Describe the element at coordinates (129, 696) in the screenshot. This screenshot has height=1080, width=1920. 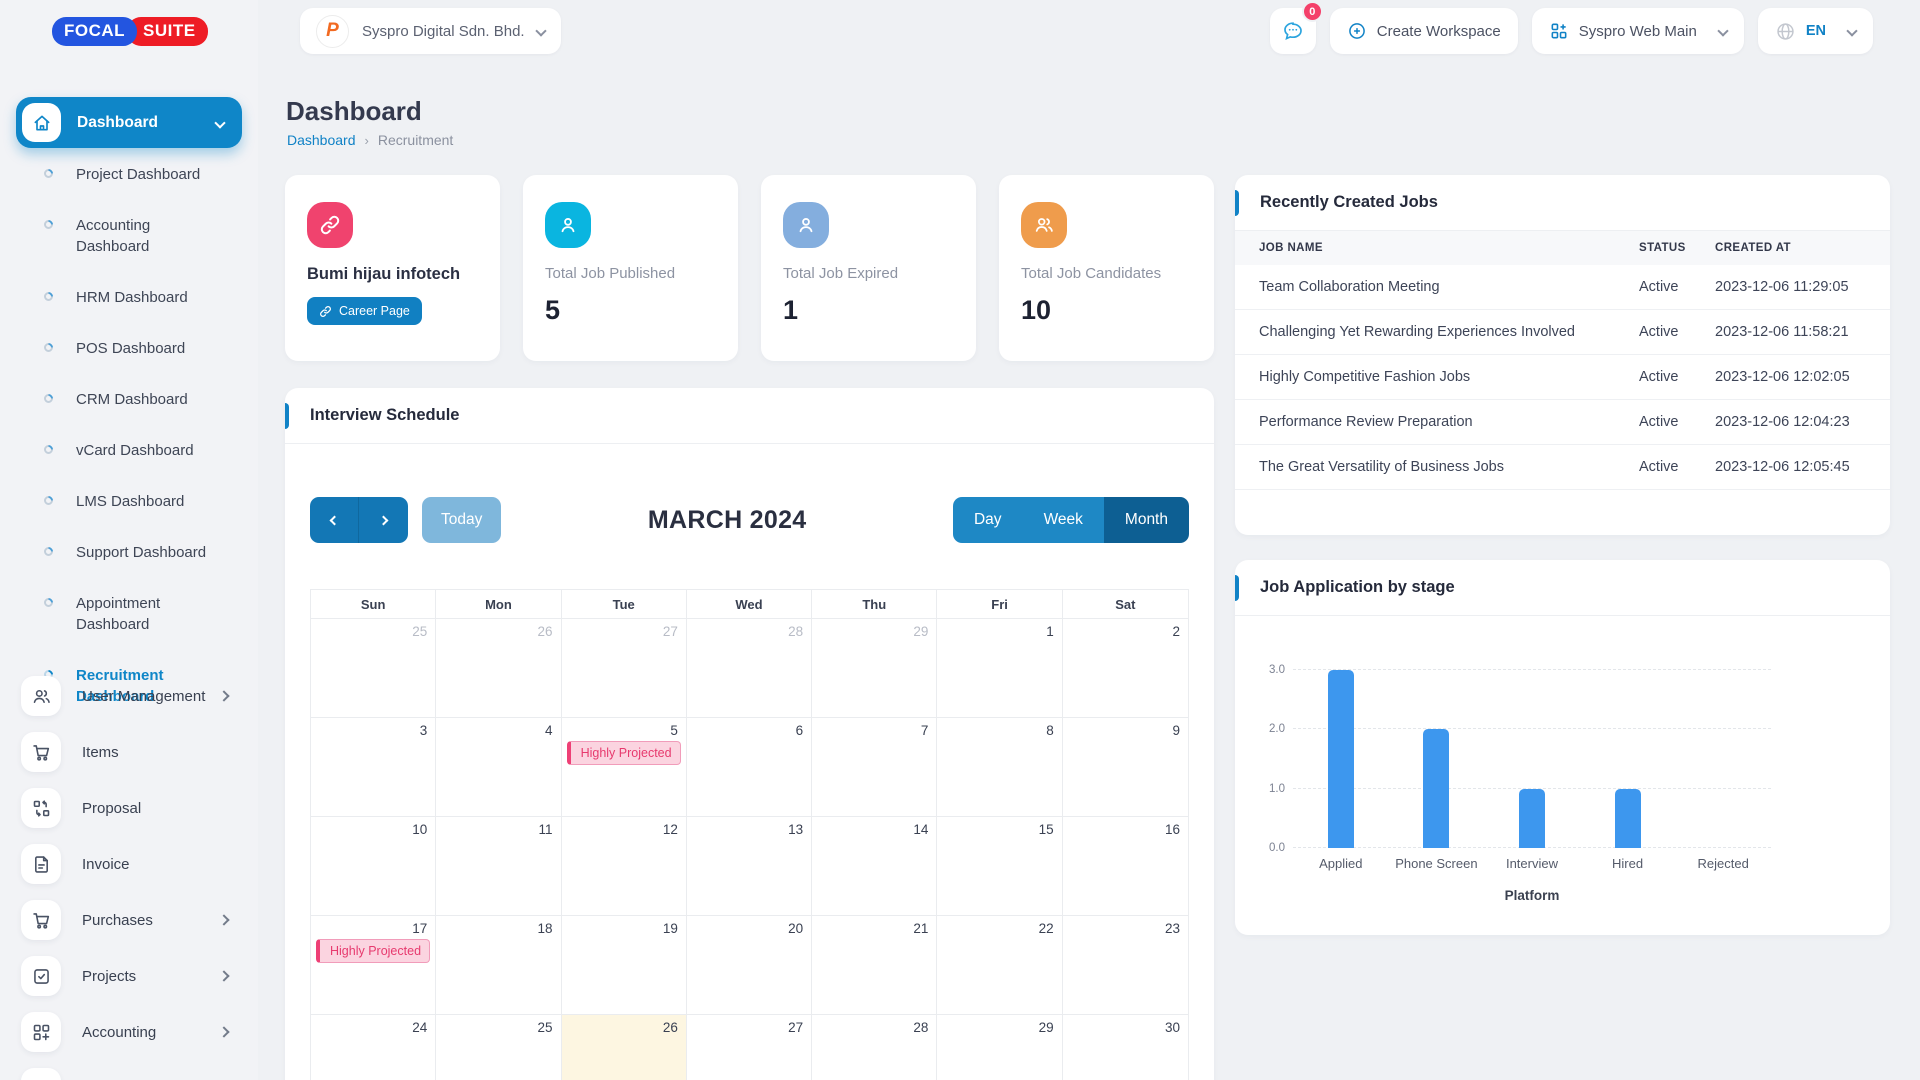
I see `sidebar-item-user-management: User Management` at that location.